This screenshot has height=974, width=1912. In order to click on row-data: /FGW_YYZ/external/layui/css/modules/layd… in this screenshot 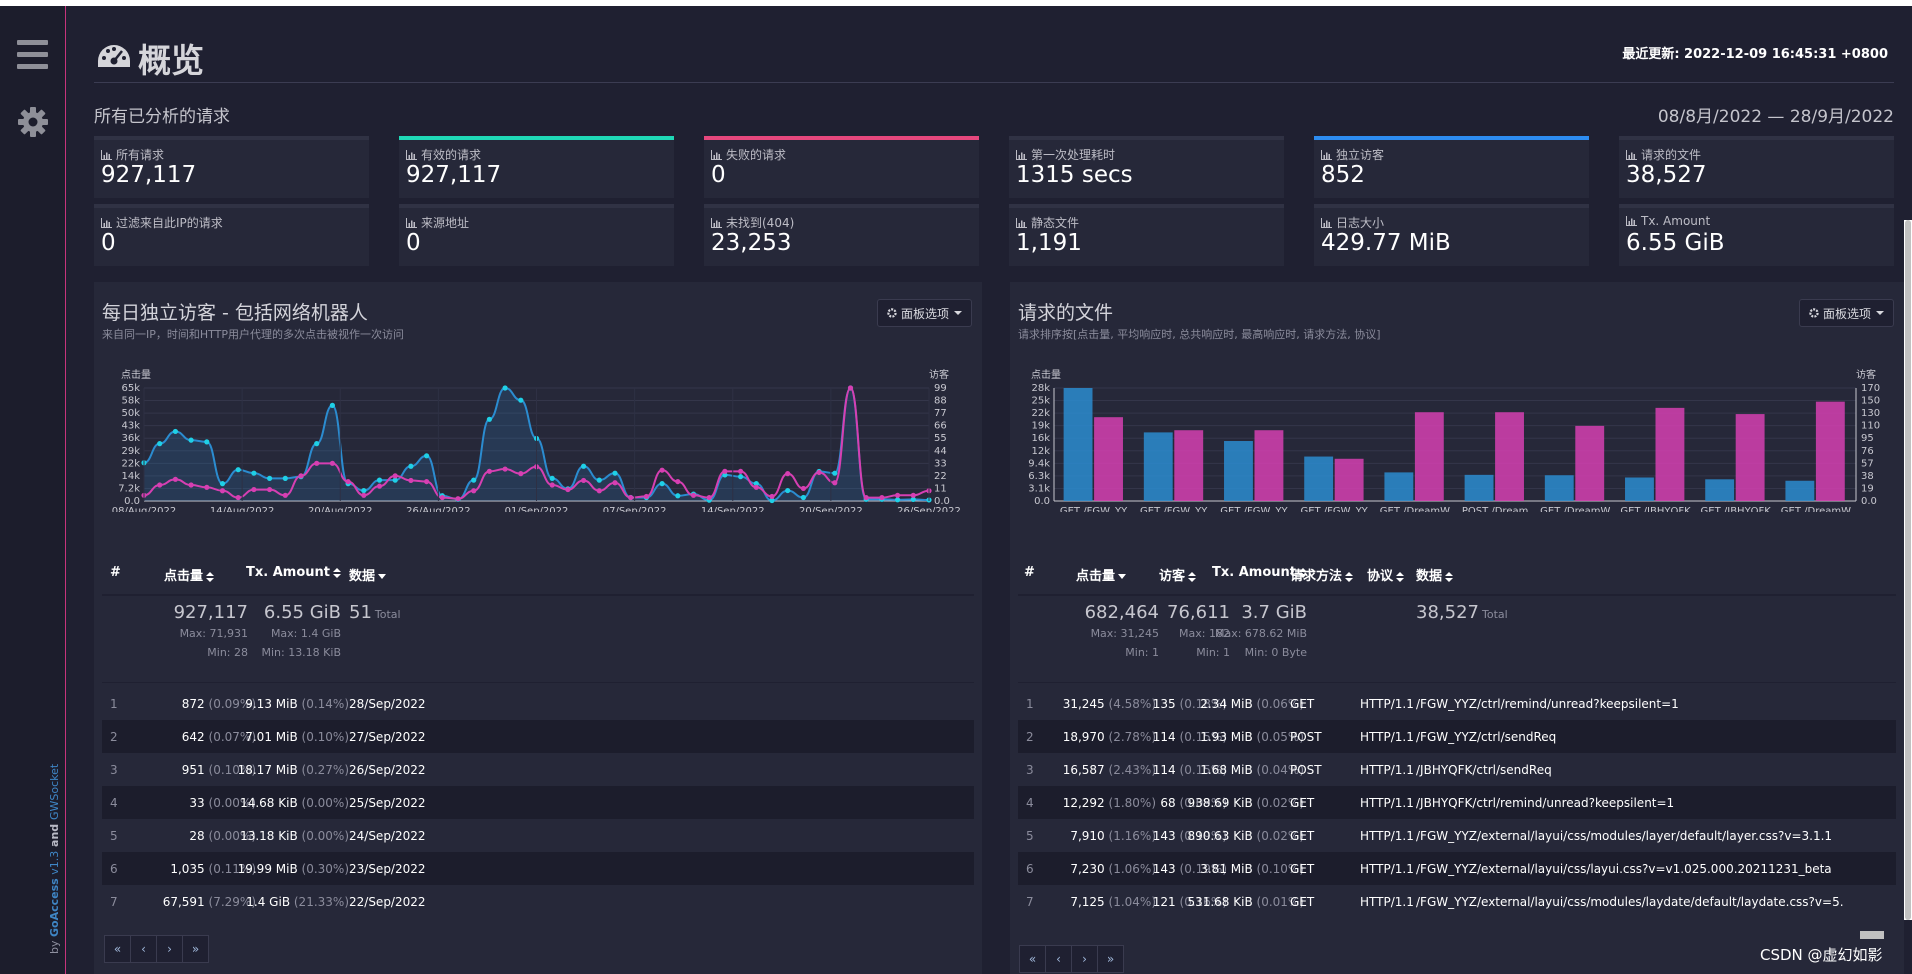, I will do `click(1630, 902)`.